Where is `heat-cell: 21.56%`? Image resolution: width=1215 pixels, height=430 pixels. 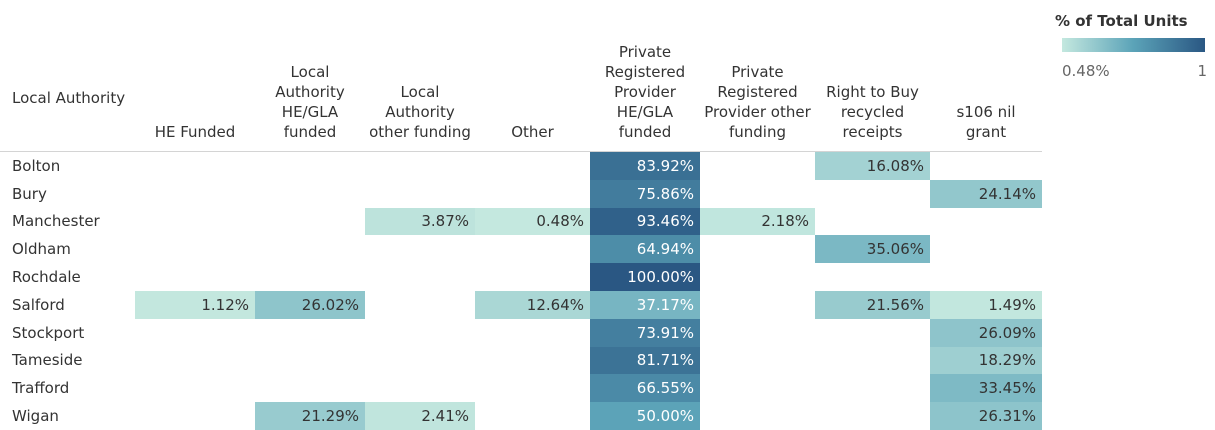 heat-cell: 21.56% is located at coordinates (872, 305).